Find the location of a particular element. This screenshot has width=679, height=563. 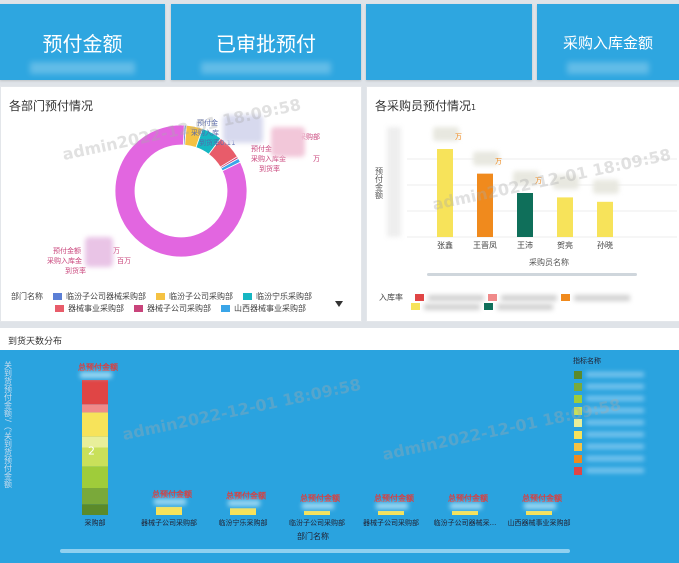

x-axis-label: 部门名称 is located at coordinates (313, 536).